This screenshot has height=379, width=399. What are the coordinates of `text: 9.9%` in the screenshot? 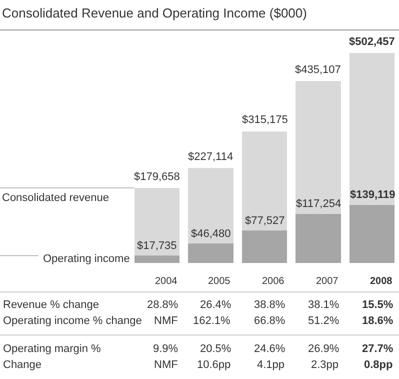 It's located at (165, 349).